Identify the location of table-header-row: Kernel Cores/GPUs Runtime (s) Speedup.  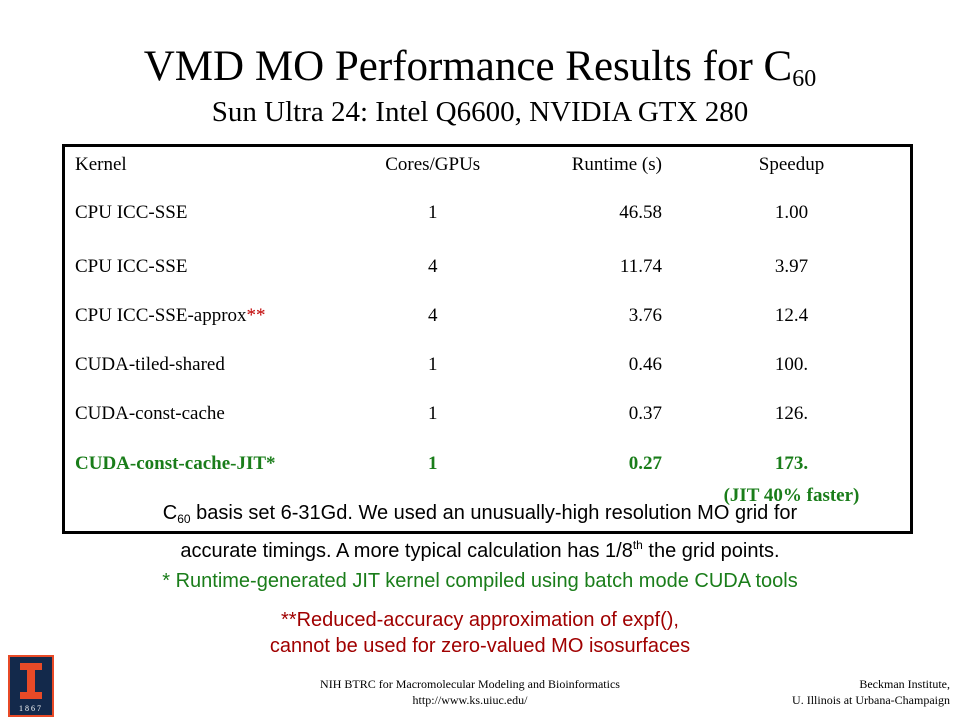
(488, 164).